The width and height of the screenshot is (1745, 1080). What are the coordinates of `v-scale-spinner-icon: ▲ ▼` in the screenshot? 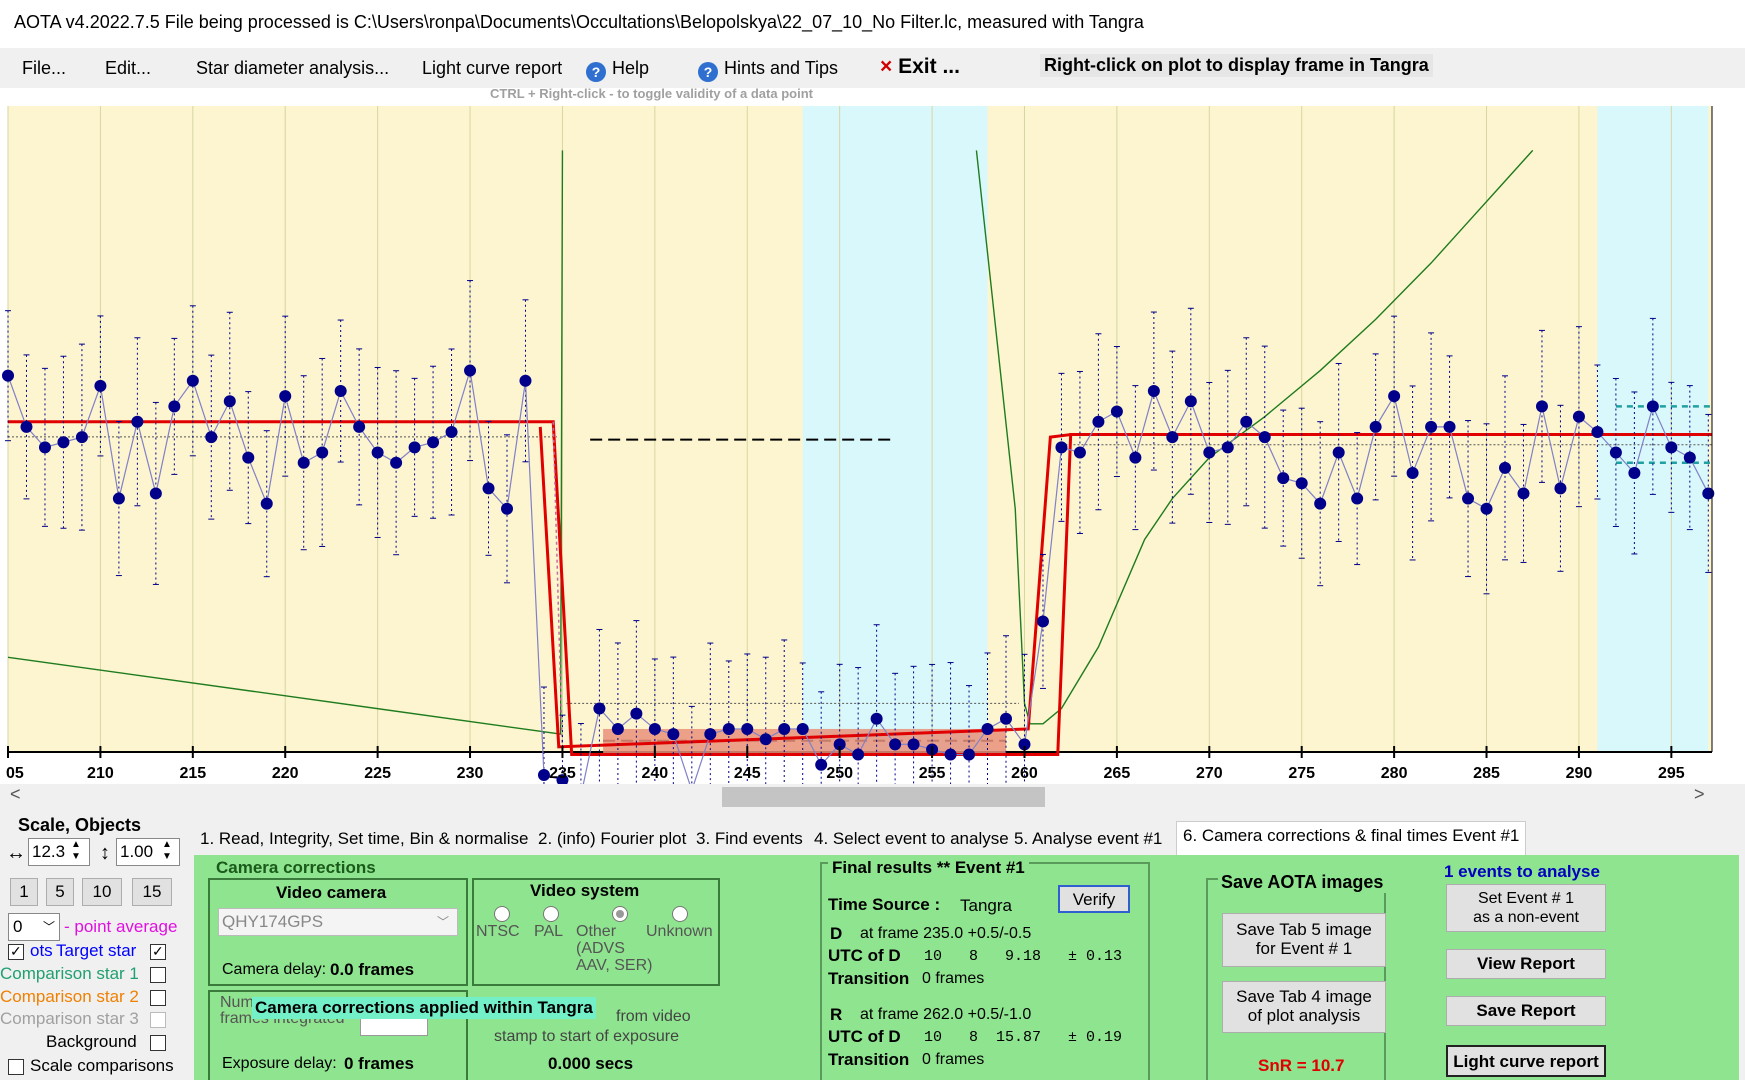 It's located at (167, 850).